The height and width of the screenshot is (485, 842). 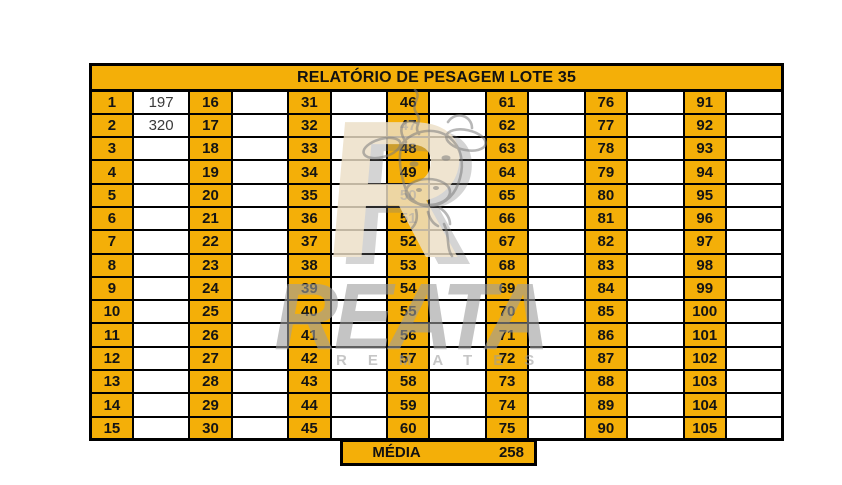 I want to click on lot-number-cell: 18, so click(x=210, y=149).